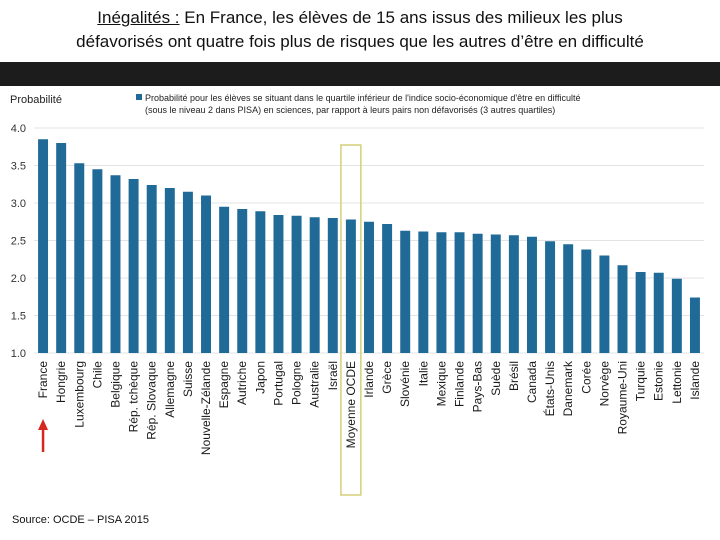 The image size is (720, 540). Describe the element at coordinates (360, 74) in the screenshot. I see `dark-band` at that location.